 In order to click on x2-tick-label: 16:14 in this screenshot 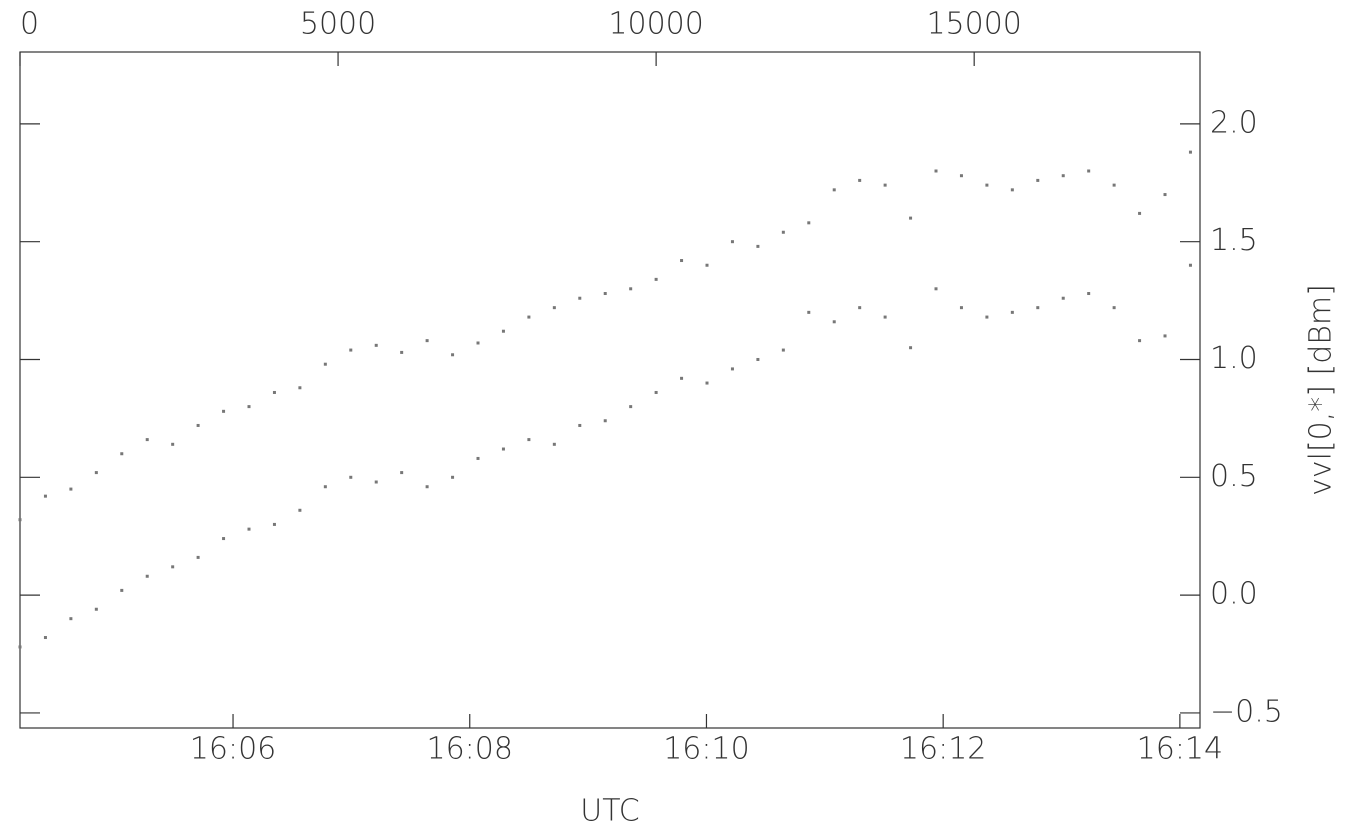, I will do `click(1180, 749)`.